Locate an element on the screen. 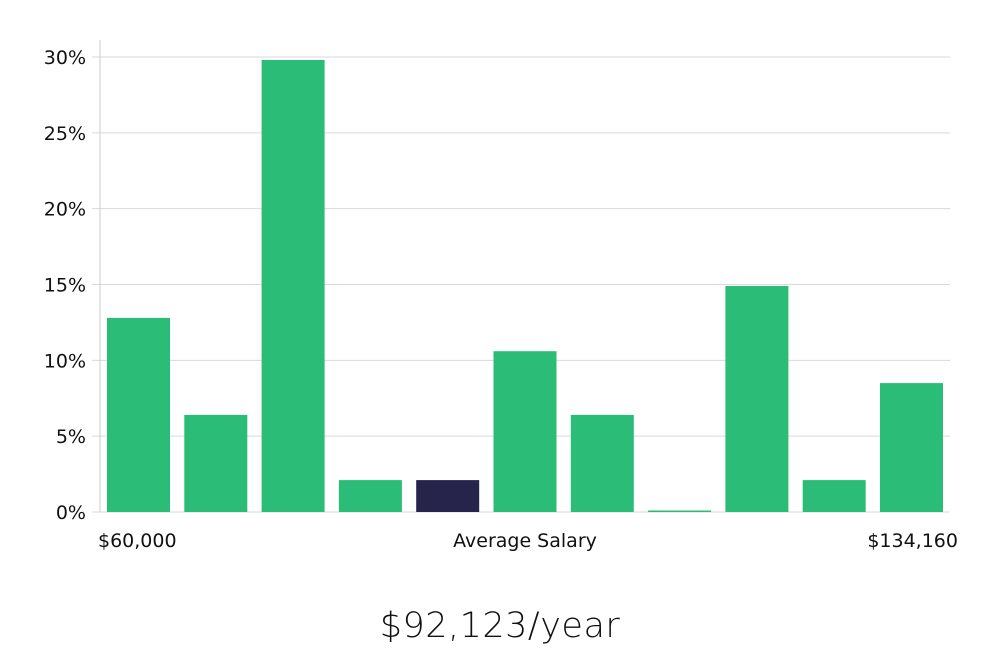 The height and width of the screenshot is (660, 1000). y-tick-label: 0% is located at coordinates (71, 513).